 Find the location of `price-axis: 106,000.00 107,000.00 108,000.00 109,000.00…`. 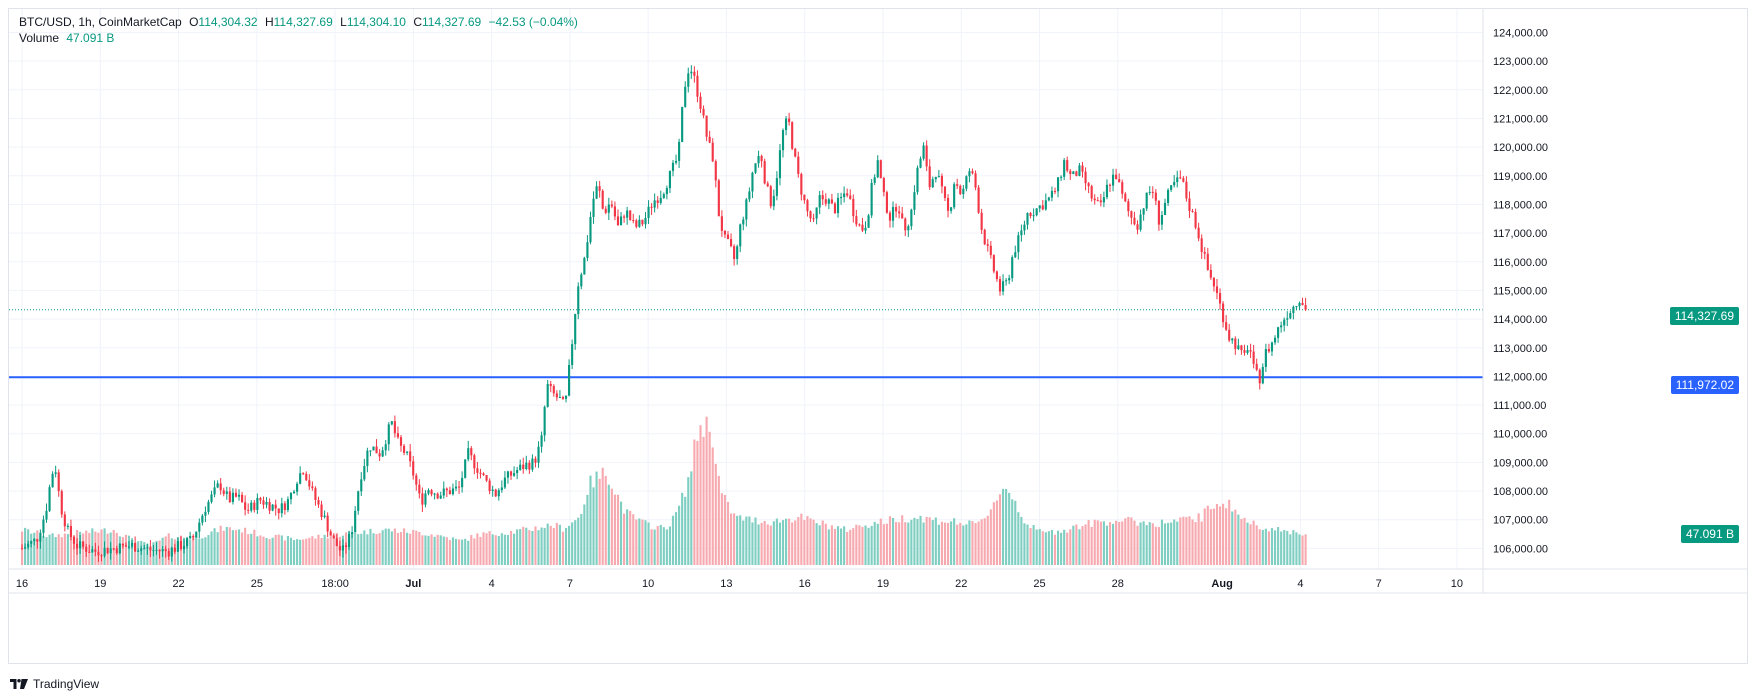

price-axis: 106,000.00 107,000.00 108,000.00 109,000.00… is located at coordinates (1520, 291).